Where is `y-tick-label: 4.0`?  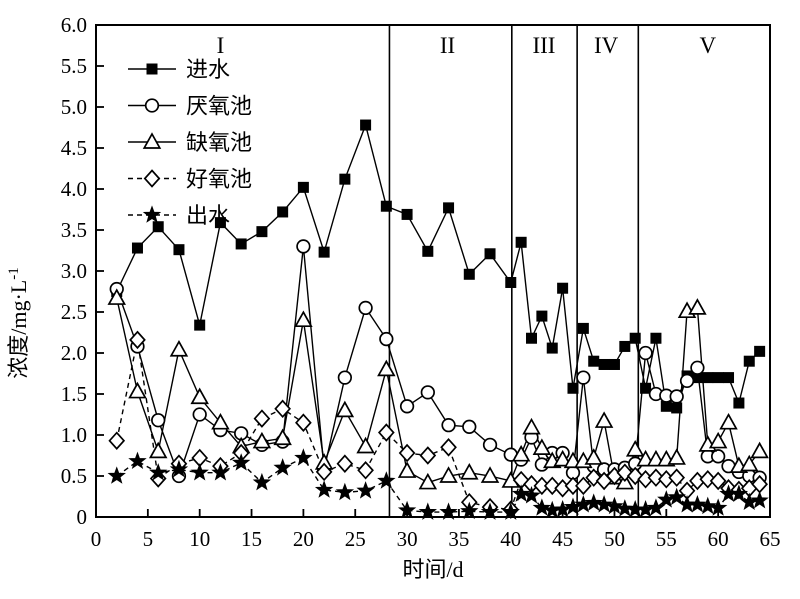
y-tick-label: 4.0 is located at coordinates (74, 189).